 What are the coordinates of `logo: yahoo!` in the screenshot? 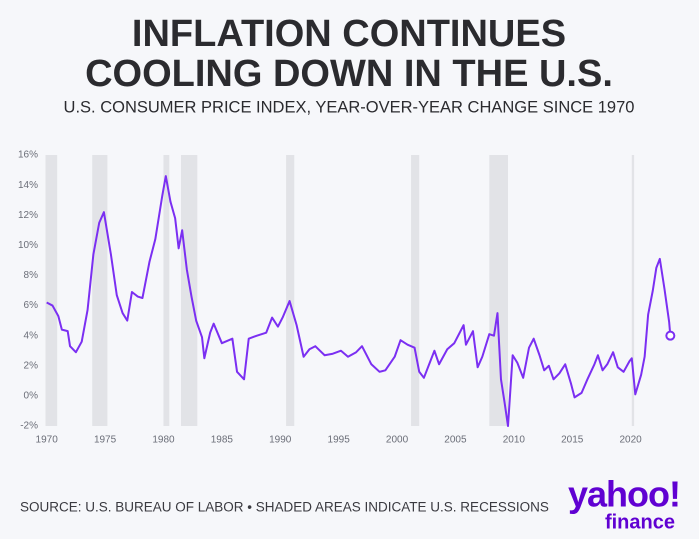 It's located at (624, 494).